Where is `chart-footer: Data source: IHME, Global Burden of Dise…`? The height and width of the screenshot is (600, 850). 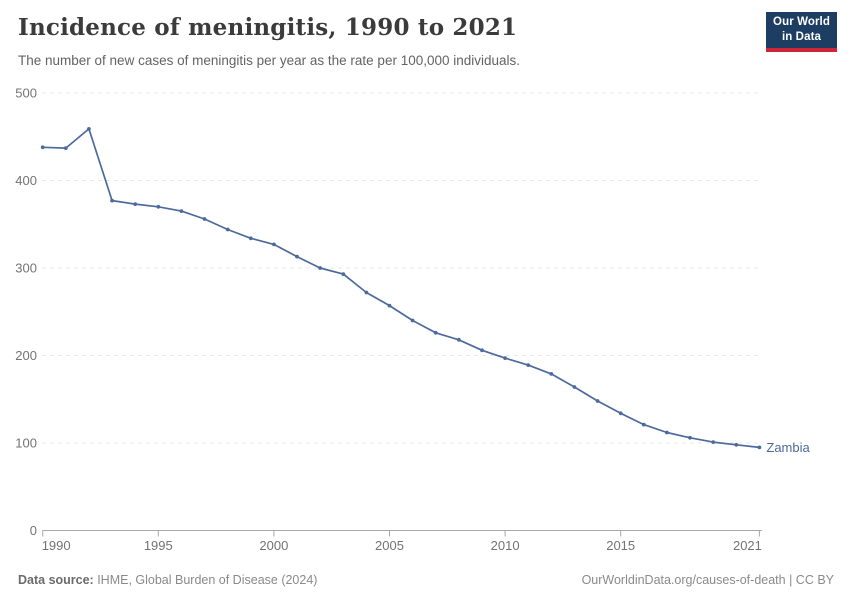
chart-footer: Data source: IHME, Global Burden of Dise… is located at coordinates (426, 580).